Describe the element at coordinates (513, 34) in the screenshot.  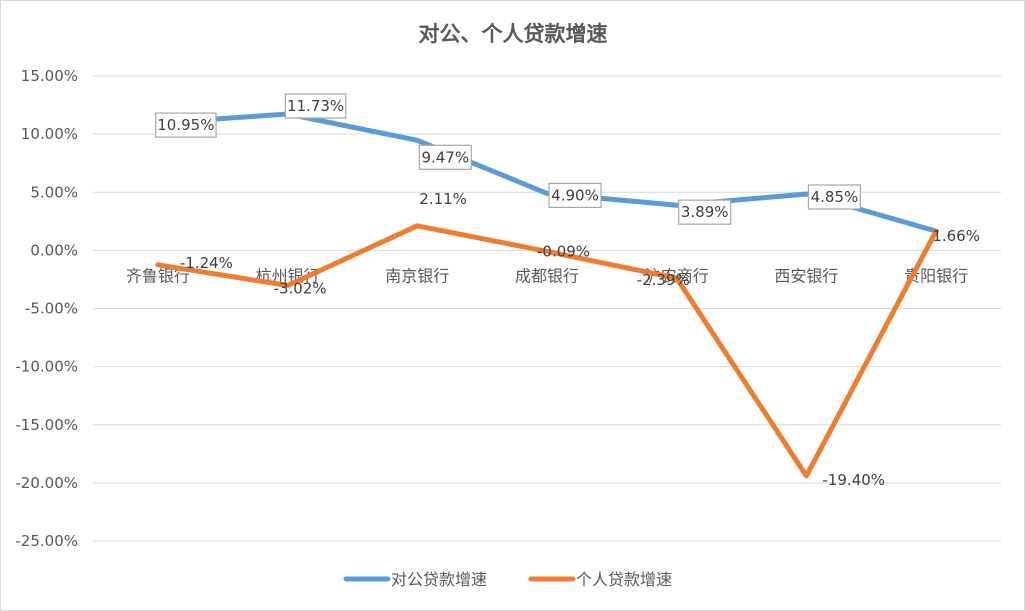
I see `chart-title: 对公、个人贷款增速` at that location.